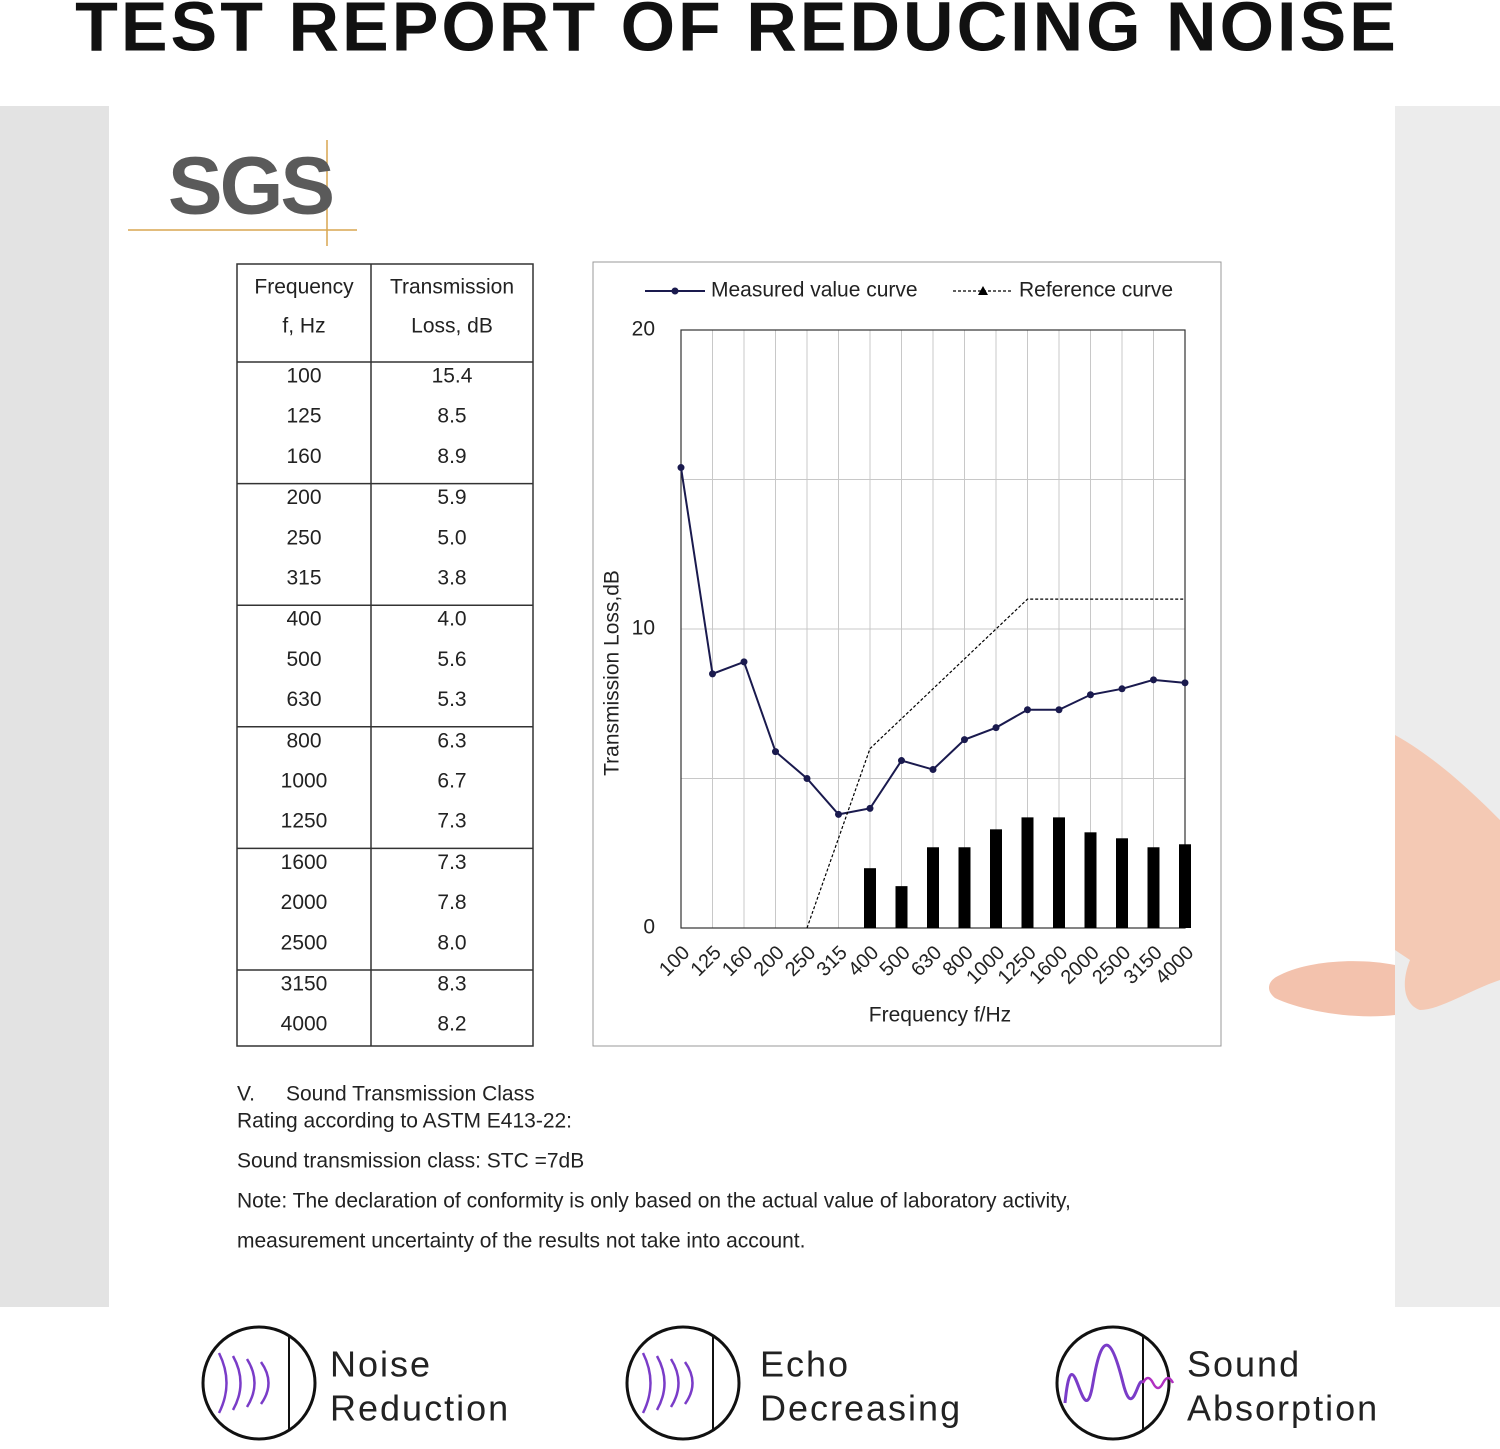  Describe the element at coordinates (303, 497) in the screenshot. I see `table-cell: 200` at that location.